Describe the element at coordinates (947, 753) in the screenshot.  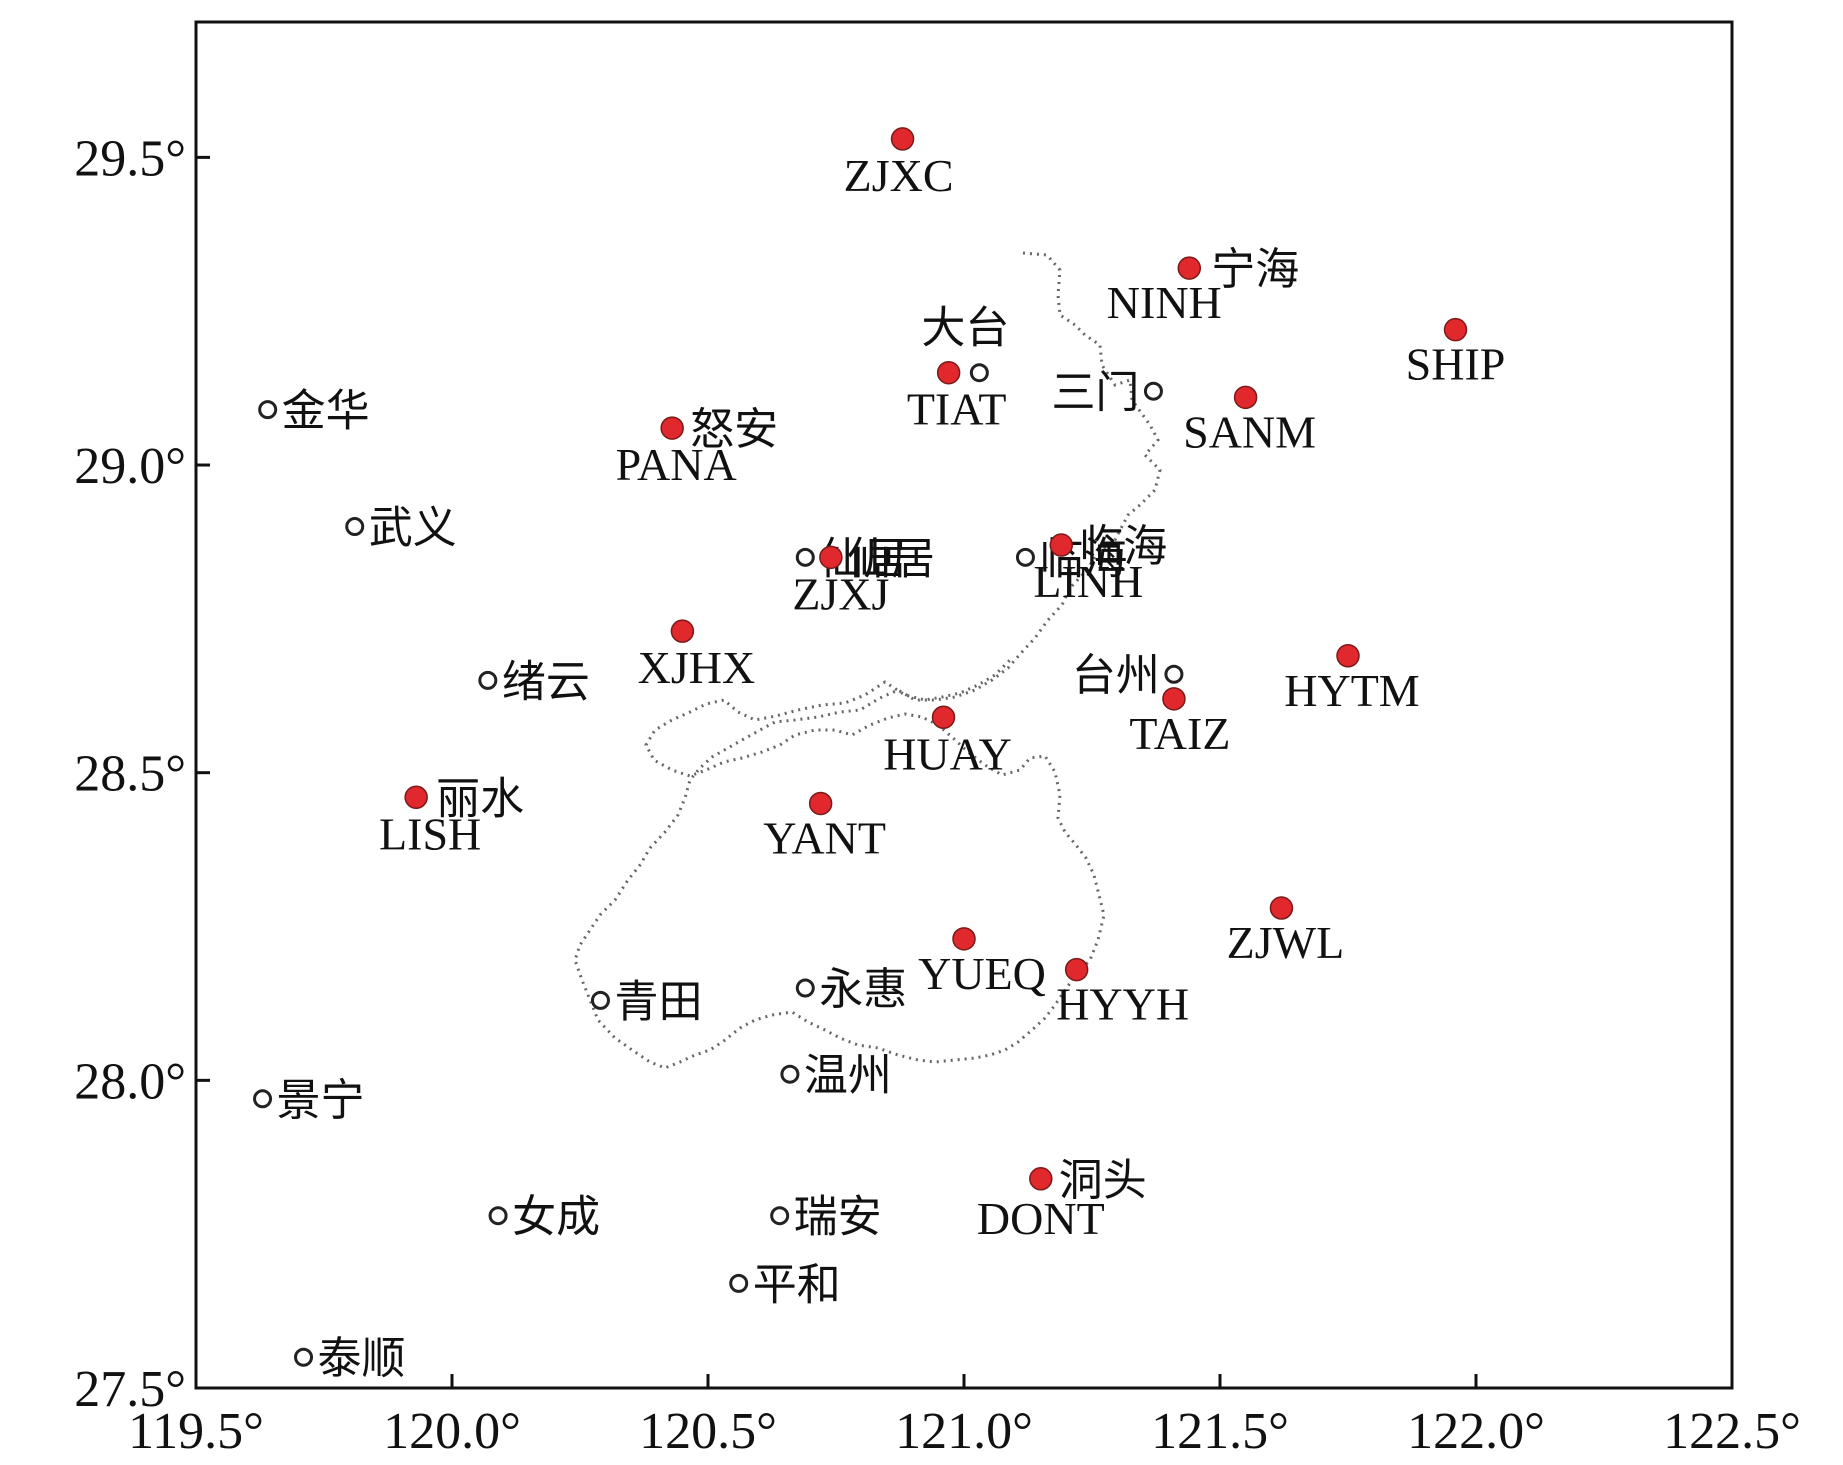
I see `station-code-label: HUAY` at that location.